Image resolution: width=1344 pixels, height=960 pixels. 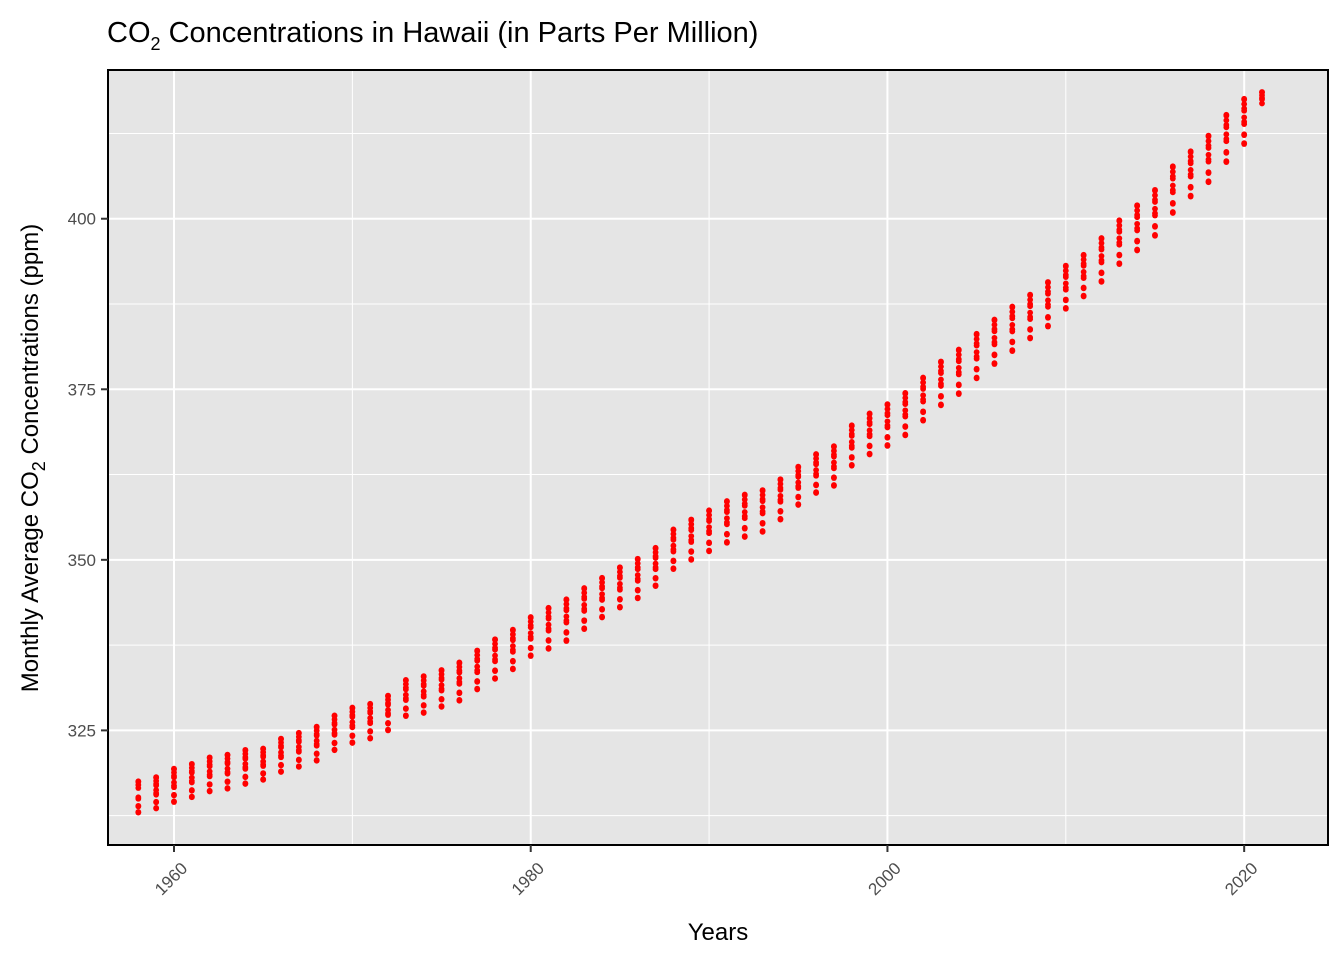 What do you see at coordinates (88, 475) in the screenshot?
I see `y-axis: 325 350 375 400` at bounding box center [88, 475].